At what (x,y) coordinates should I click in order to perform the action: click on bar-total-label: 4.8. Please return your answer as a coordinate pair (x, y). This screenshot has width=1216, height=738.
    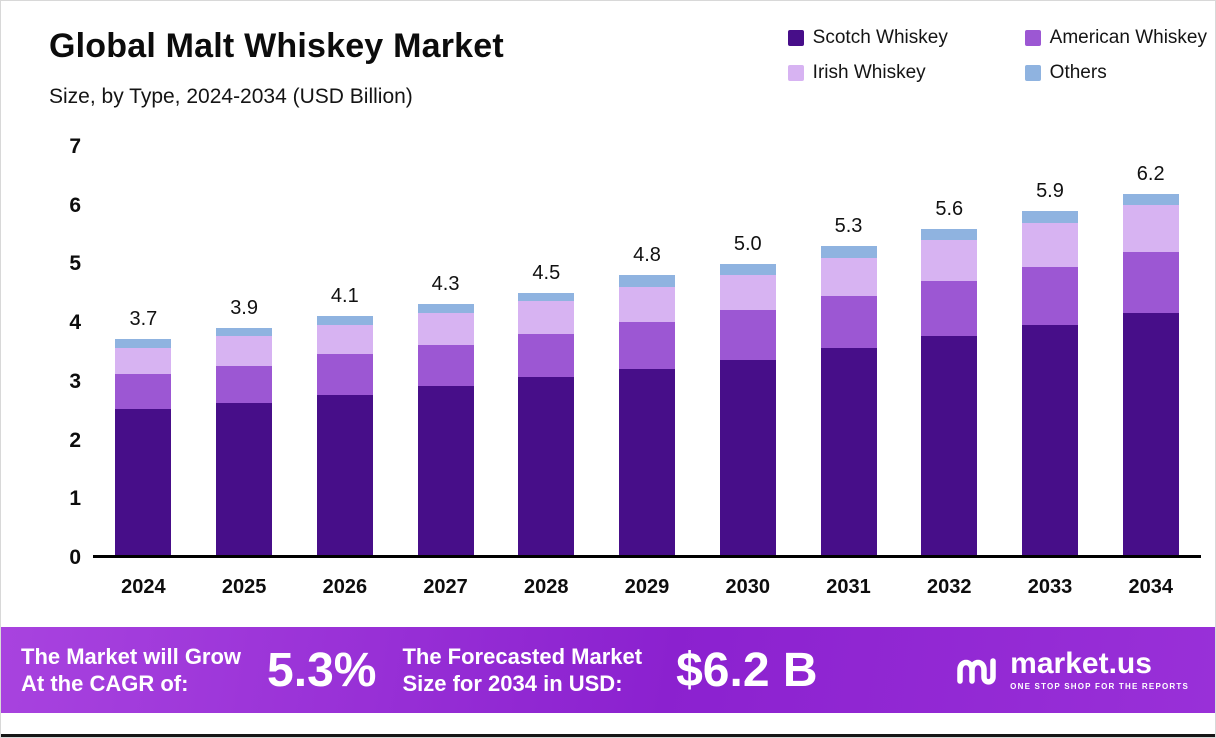
    Looking at the image, I should click on (647, 255).